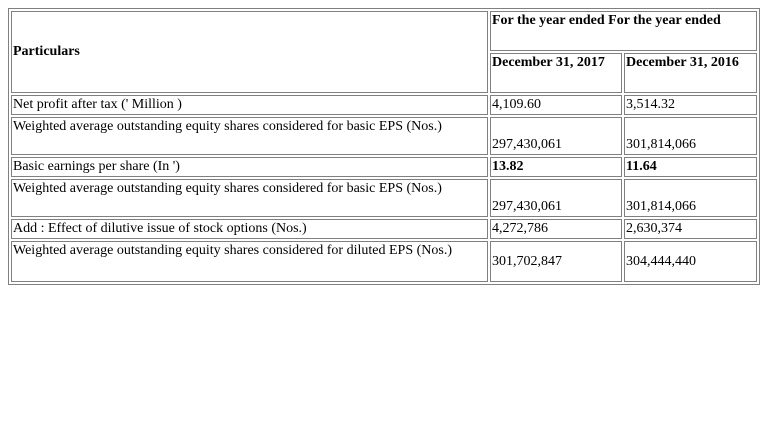  Describe the element at coordinates (690, 167) in the screenshot. I see `row-value-2016: 11.64` at that location.